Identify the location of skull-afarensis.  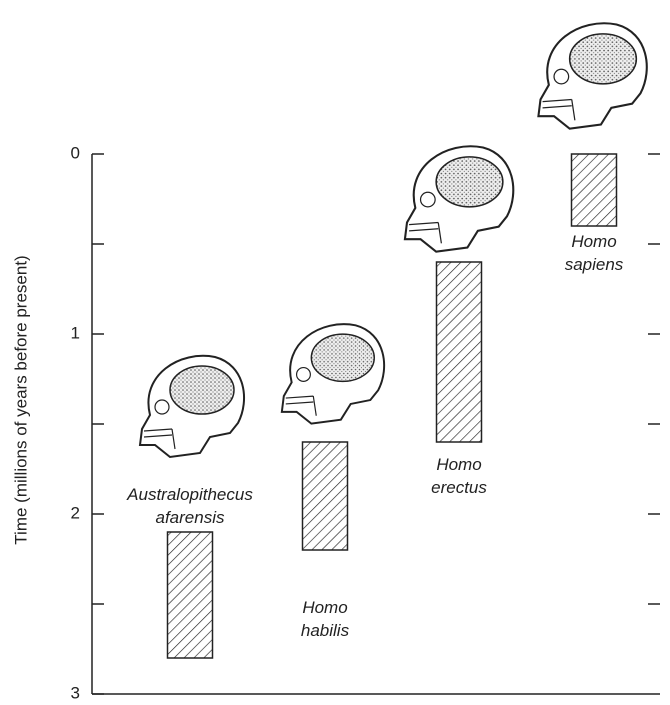
(192, 406).